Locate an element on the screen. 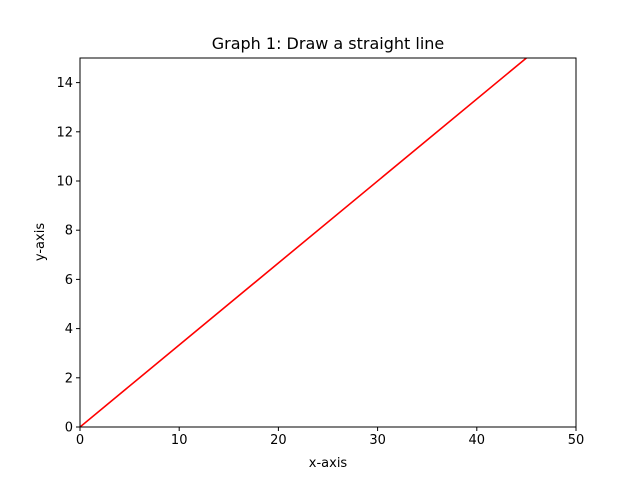 The image size is (640, 480). y-axis-label: y-axis is located at coordinates (40, 242).